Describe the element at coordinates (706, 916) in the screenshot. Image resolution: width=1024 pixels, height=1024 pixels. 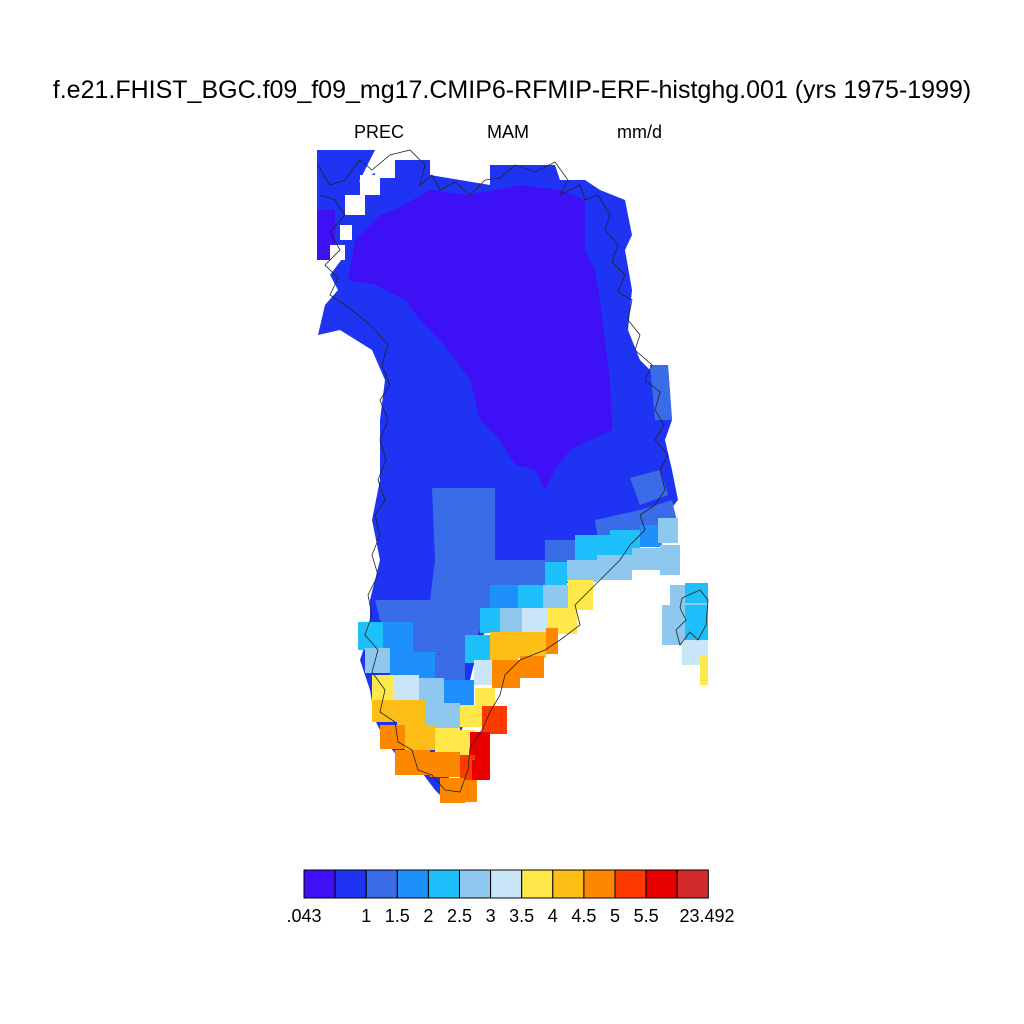
I see `colorbar-tick-label: 23.492` at that location.